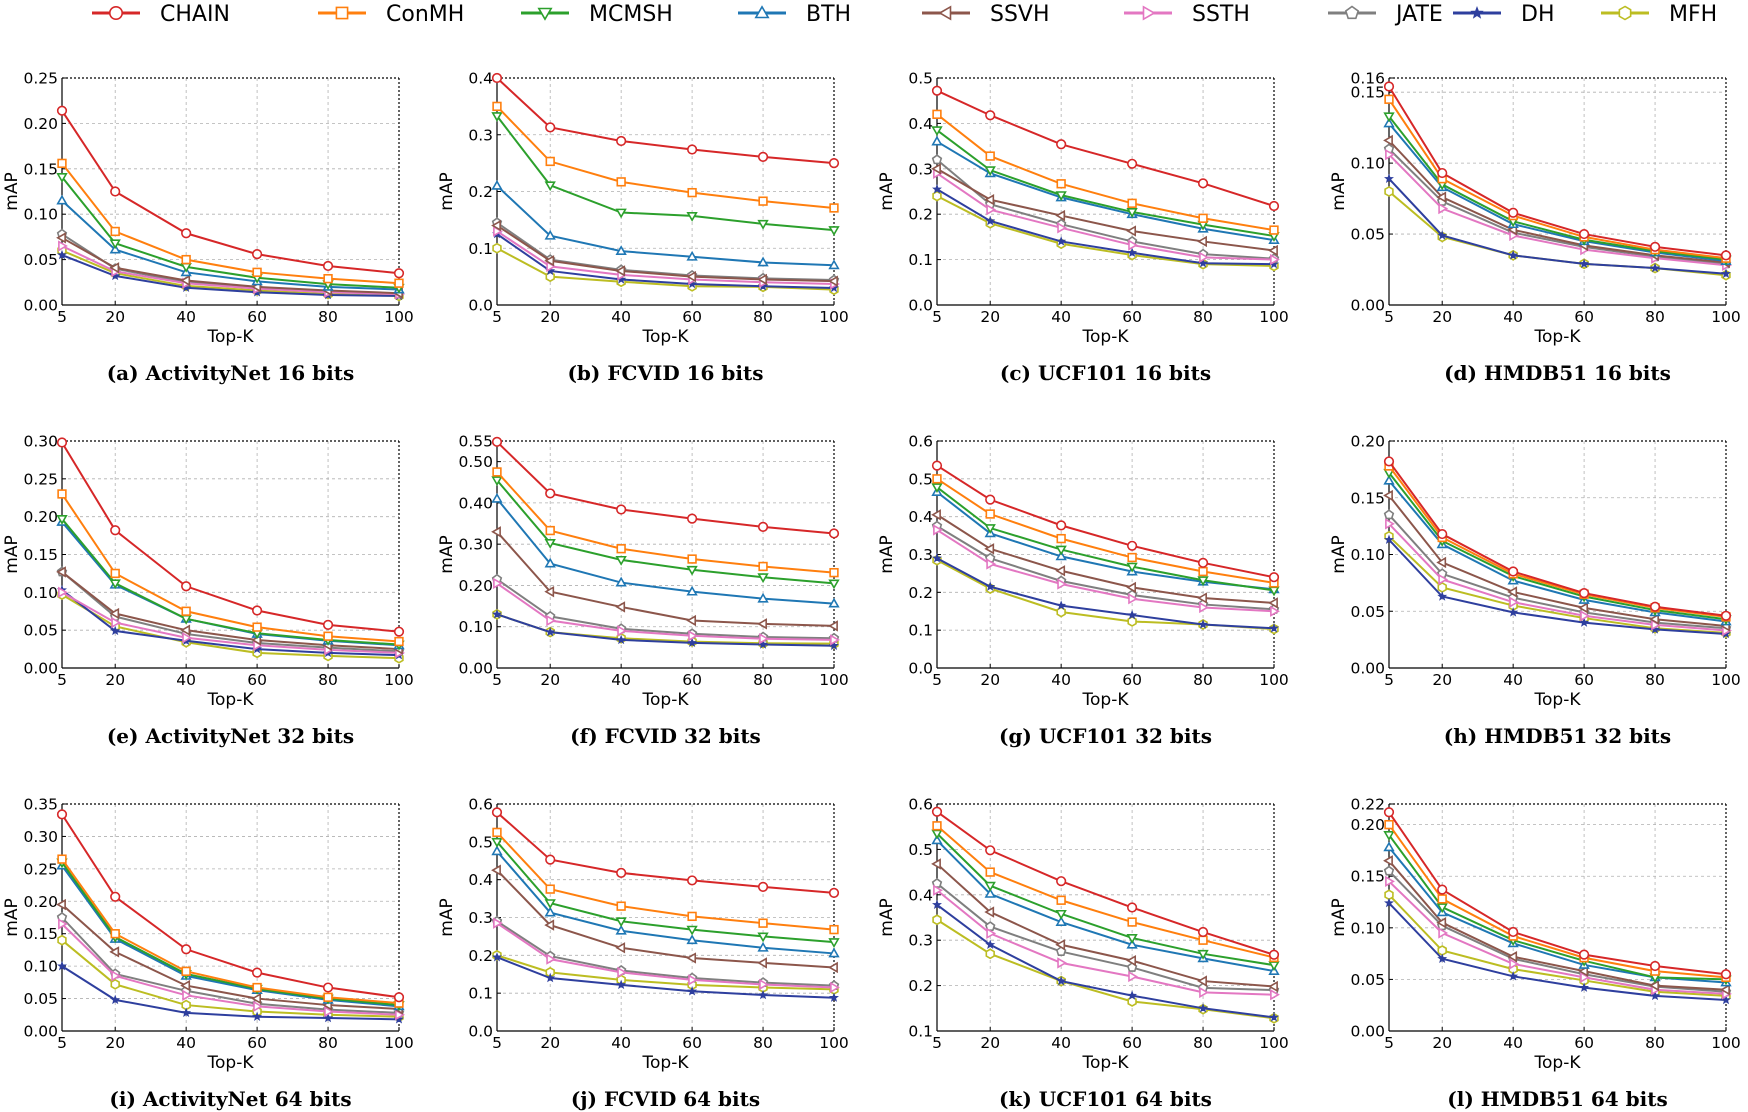 The image size is (1748, 1112). Describe the element at coordinates (794, 14) in the screenshot. I see `legend-entry-bth: BTH` at that location.